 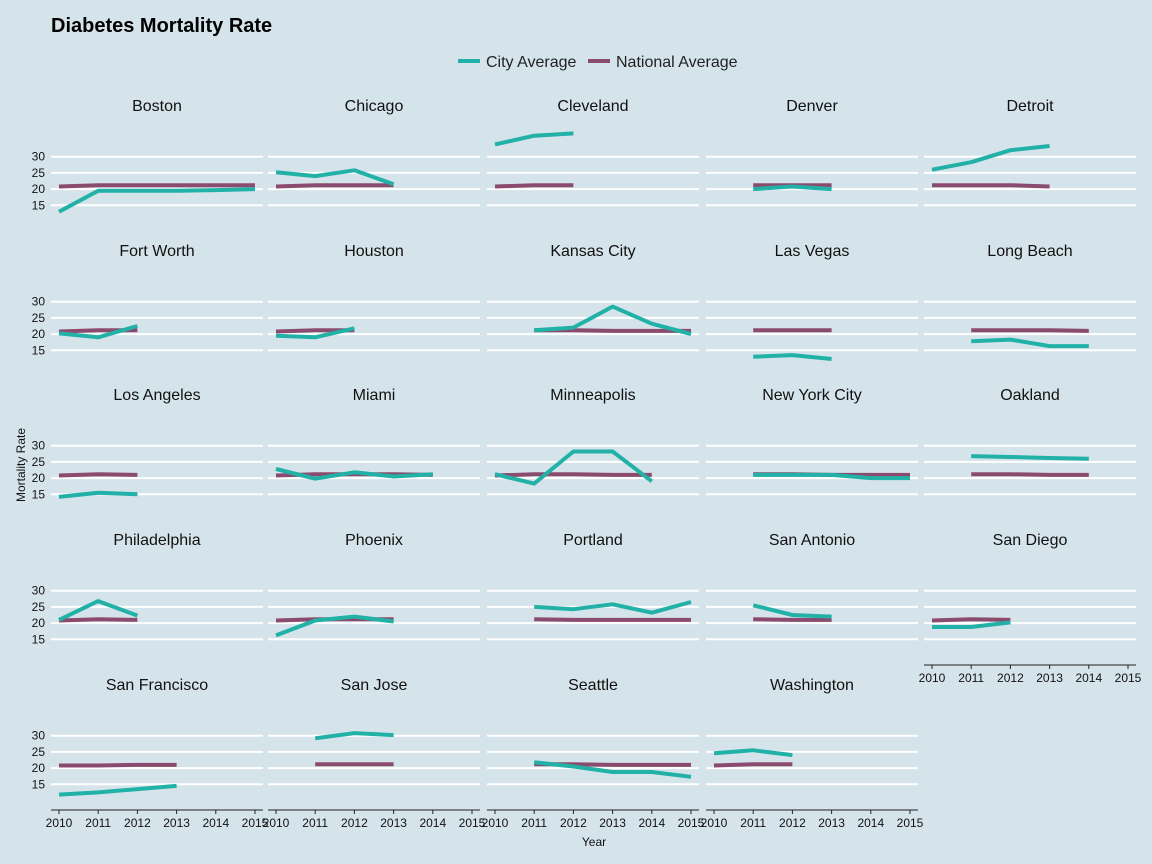 I want to click on facet-cleveland: Cleveland, so click(x=593, y=152).